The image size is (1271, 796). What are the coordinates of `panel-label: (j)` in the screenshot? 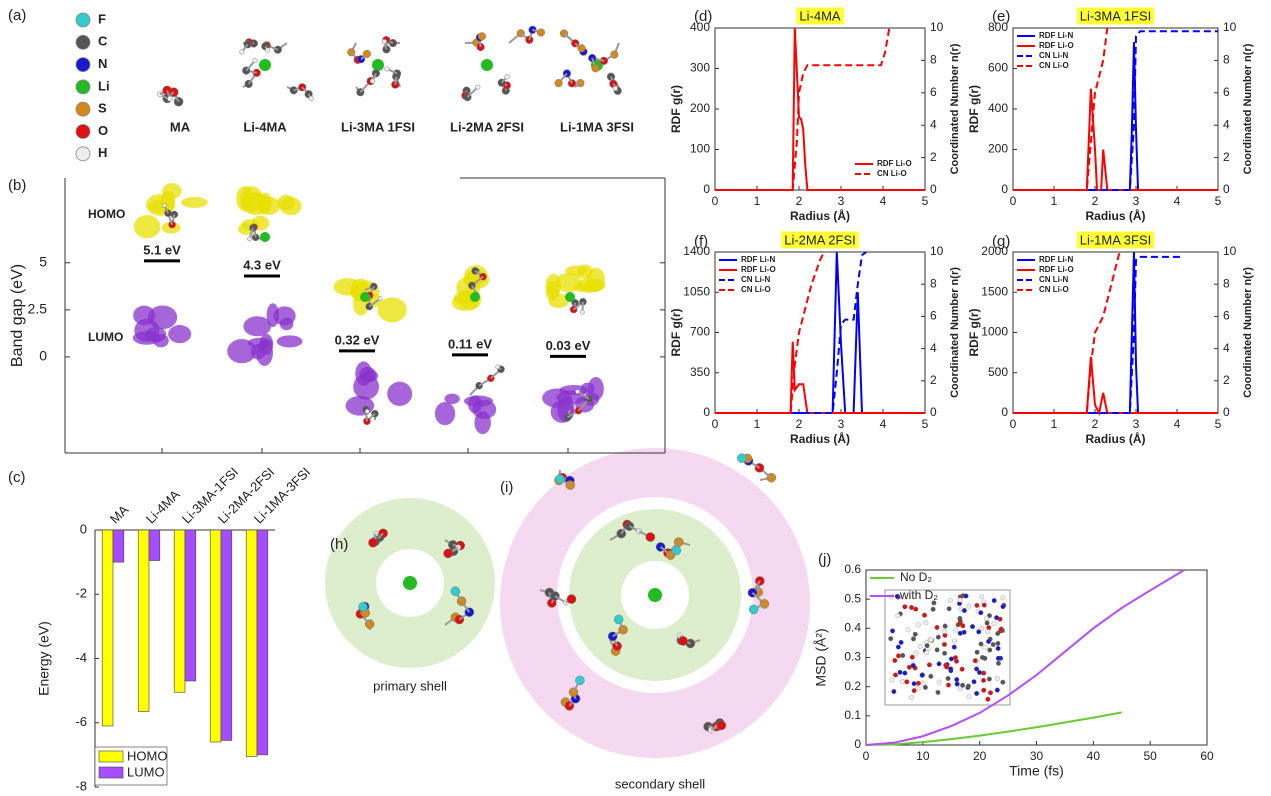 It's located at (824, 559).